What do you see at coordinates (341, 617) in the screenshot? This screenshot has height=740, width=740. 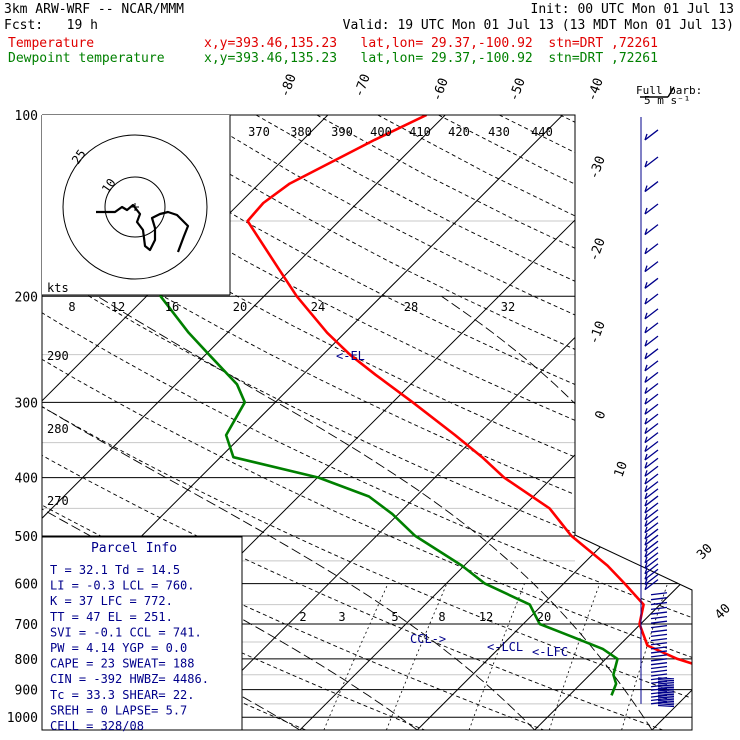 I see `mixing-ratio-label: 3` at bounding box center [341, 617].